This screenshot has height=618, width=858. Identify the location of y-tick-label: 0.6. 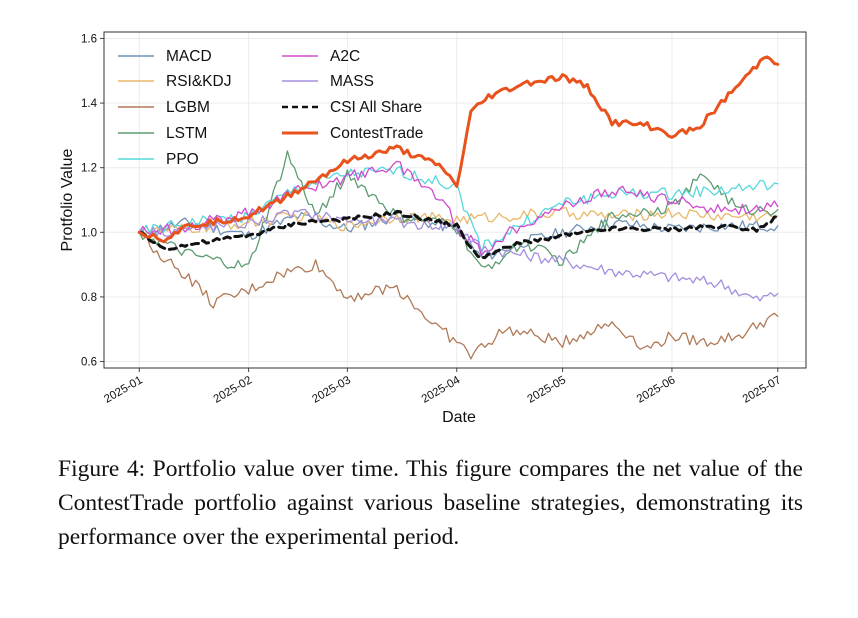
(89, 363).